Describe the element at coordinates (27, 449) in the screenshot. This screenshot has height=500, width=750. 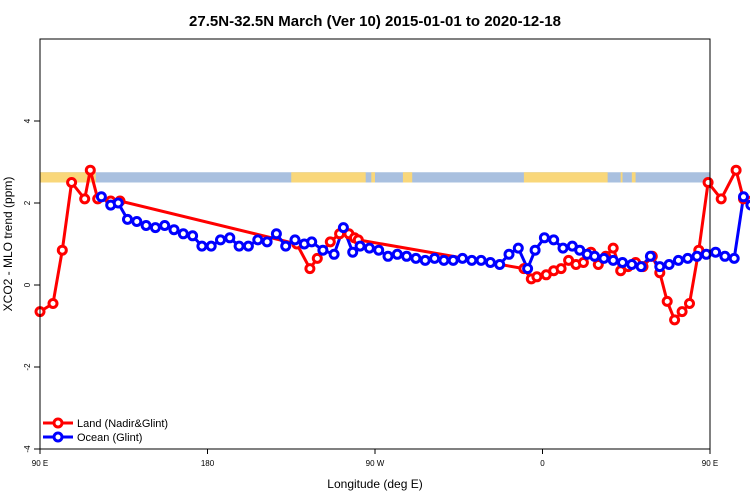
I see `y-tick-label: -4` at that location.